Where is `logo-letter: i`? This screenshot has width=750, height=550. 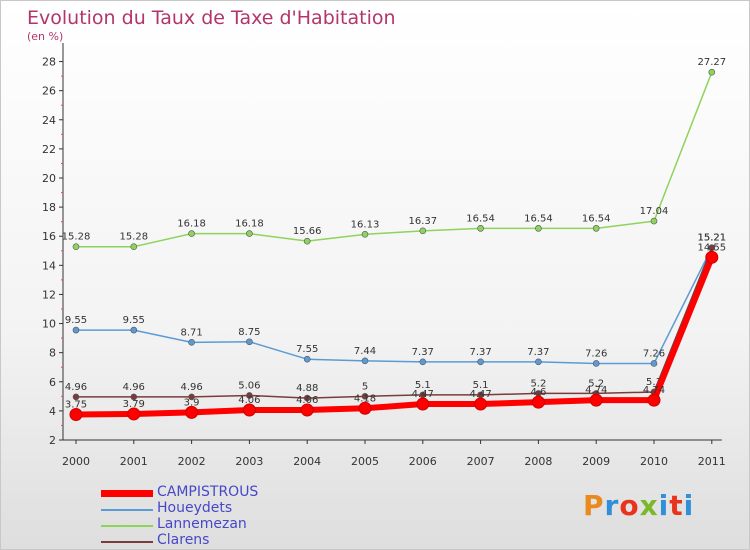
logo-letter: i is located at coordinates (689, 505).